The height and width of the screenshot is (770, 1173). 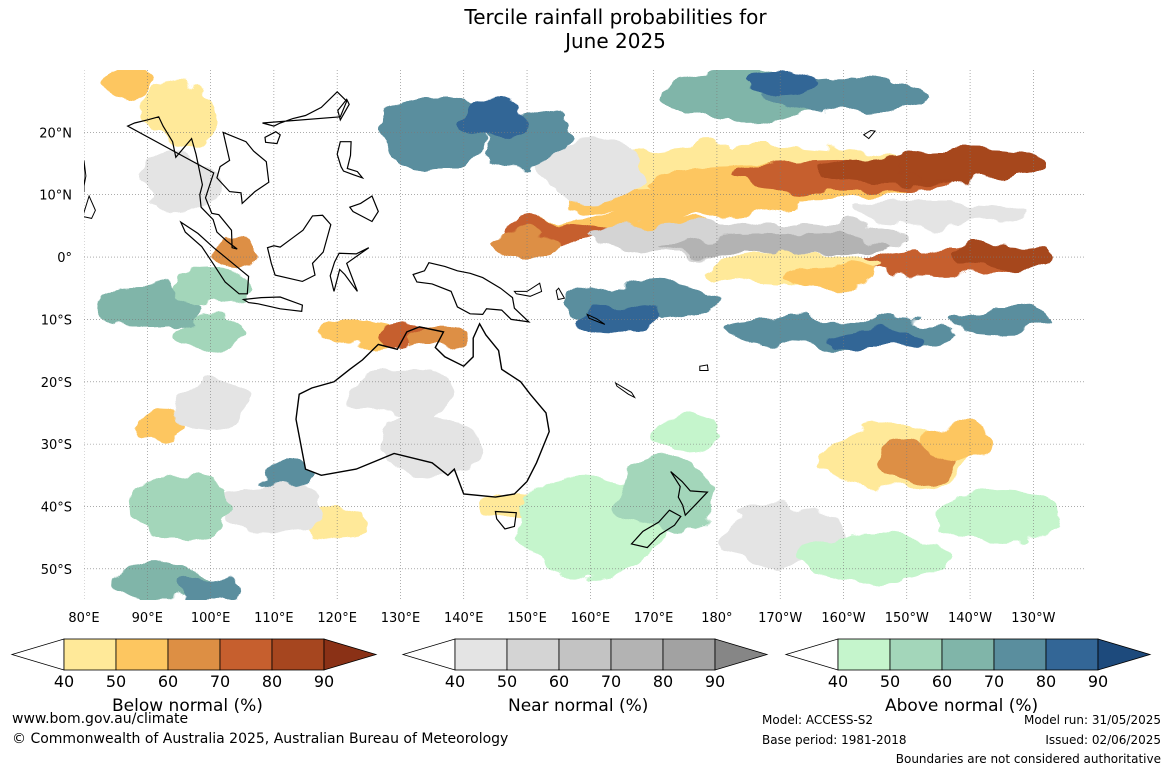 What do you see at coordinates (704, 367) in the screenshot?
I see `fiji-coast` at bounding box center [704, 367].